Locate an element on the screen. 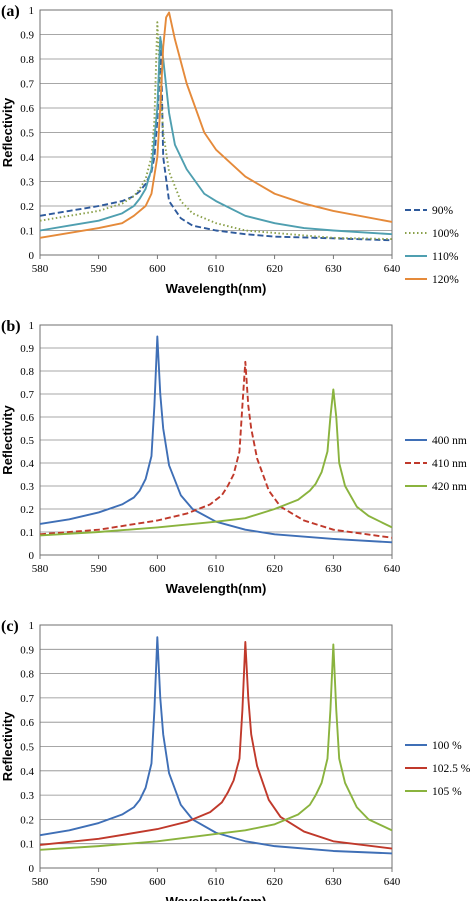 The width and height of the screenshot is (474, 901). panel-label: (a) is located at coordinates (10, 11).